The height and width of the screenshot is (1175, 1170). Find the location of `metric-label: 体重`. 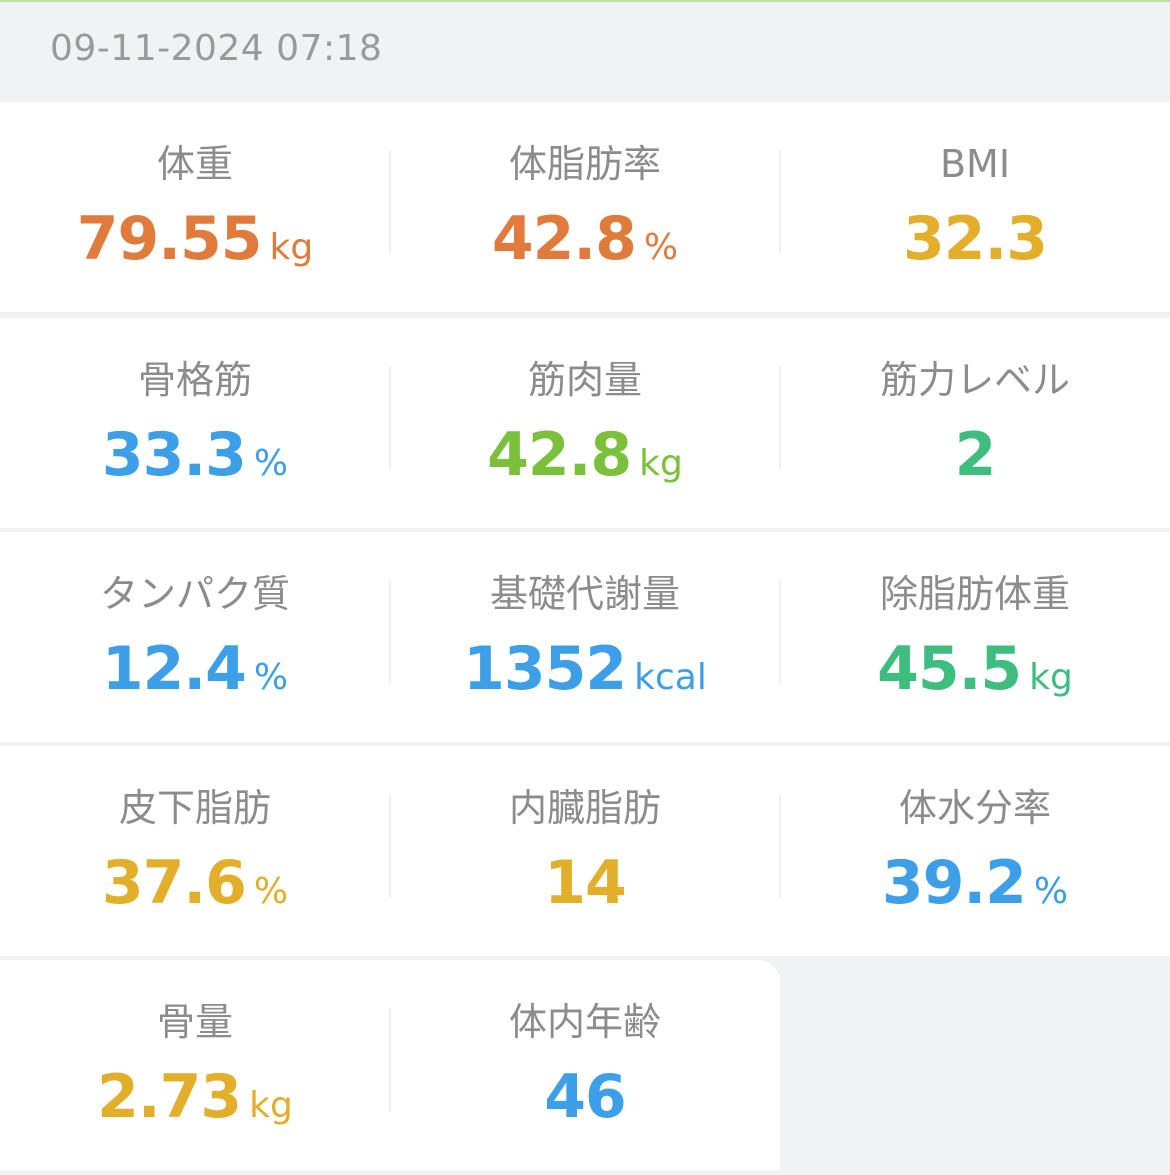

metric-label: 体重 is located at coordinates (194, 164).